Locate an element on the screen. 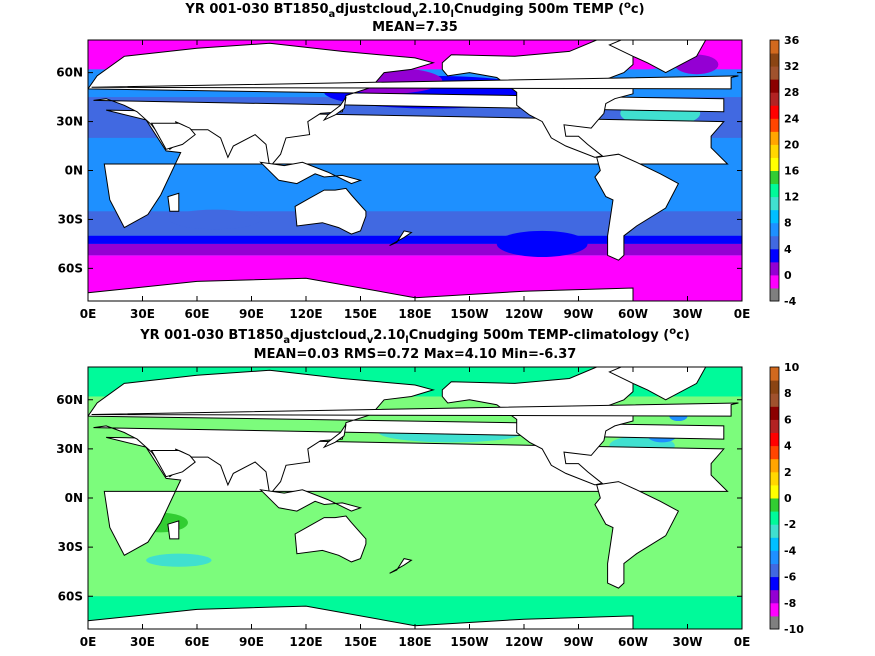 This screenshot has width=875, height=656. colorbar-tick-label: 10 is located at coordinates (792, 367).